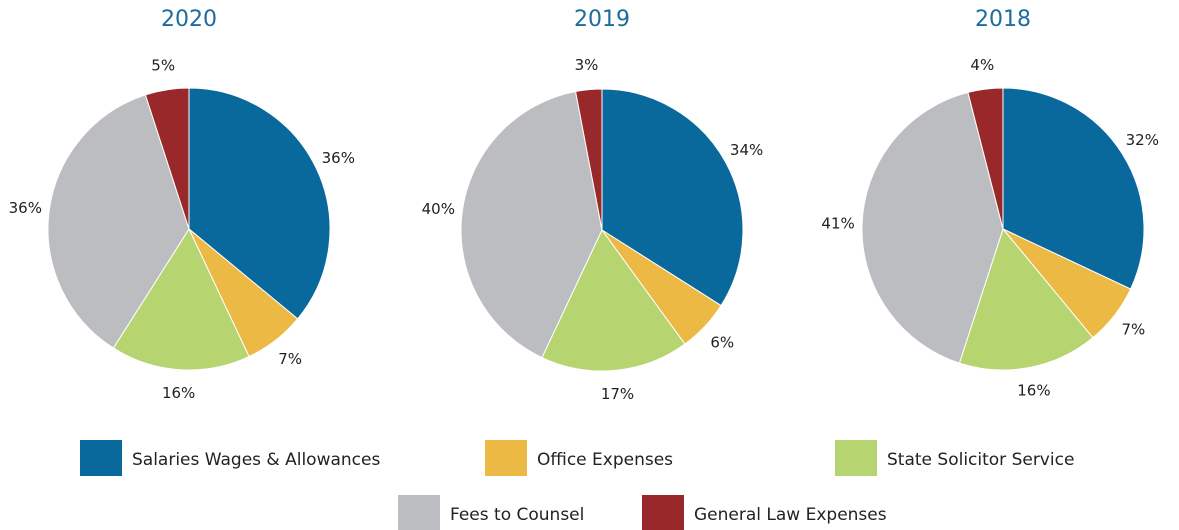  What do you see at coordinates (189, 19) in the screenshot?
I see `chart-title: 2020` at bounding box center [189, 19].